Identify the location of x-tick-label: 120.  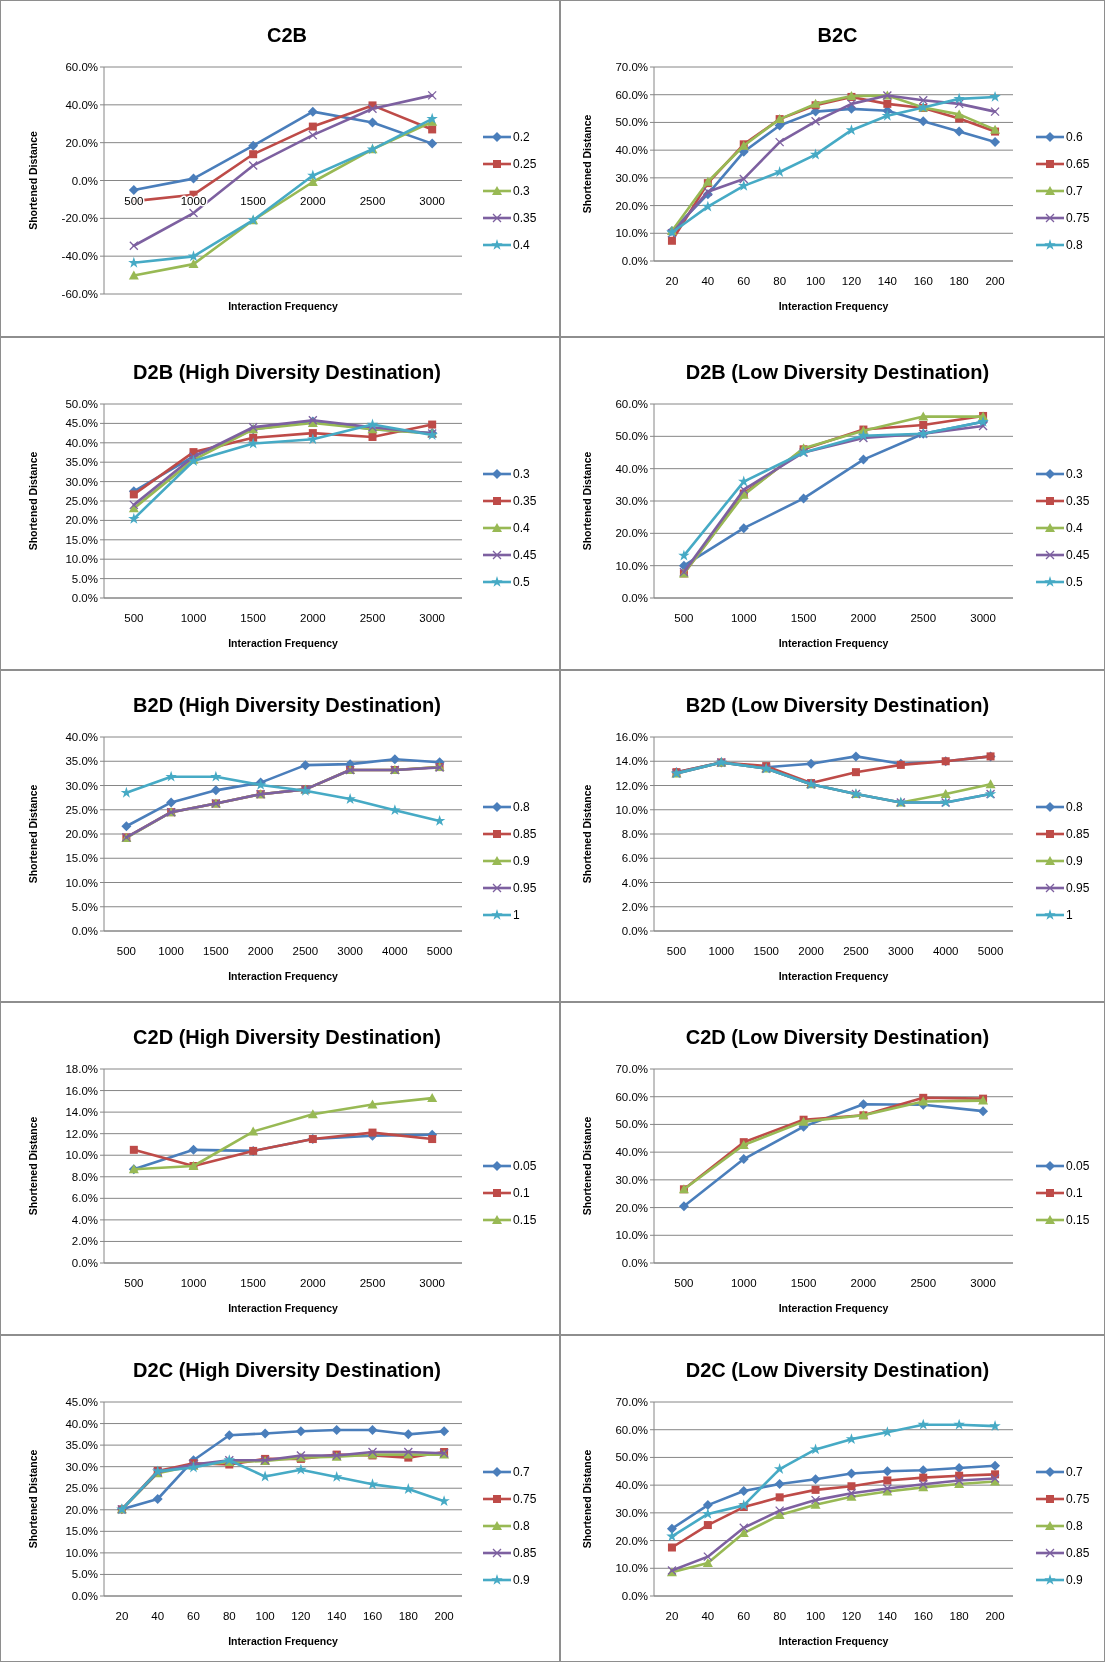
(301, 1616).